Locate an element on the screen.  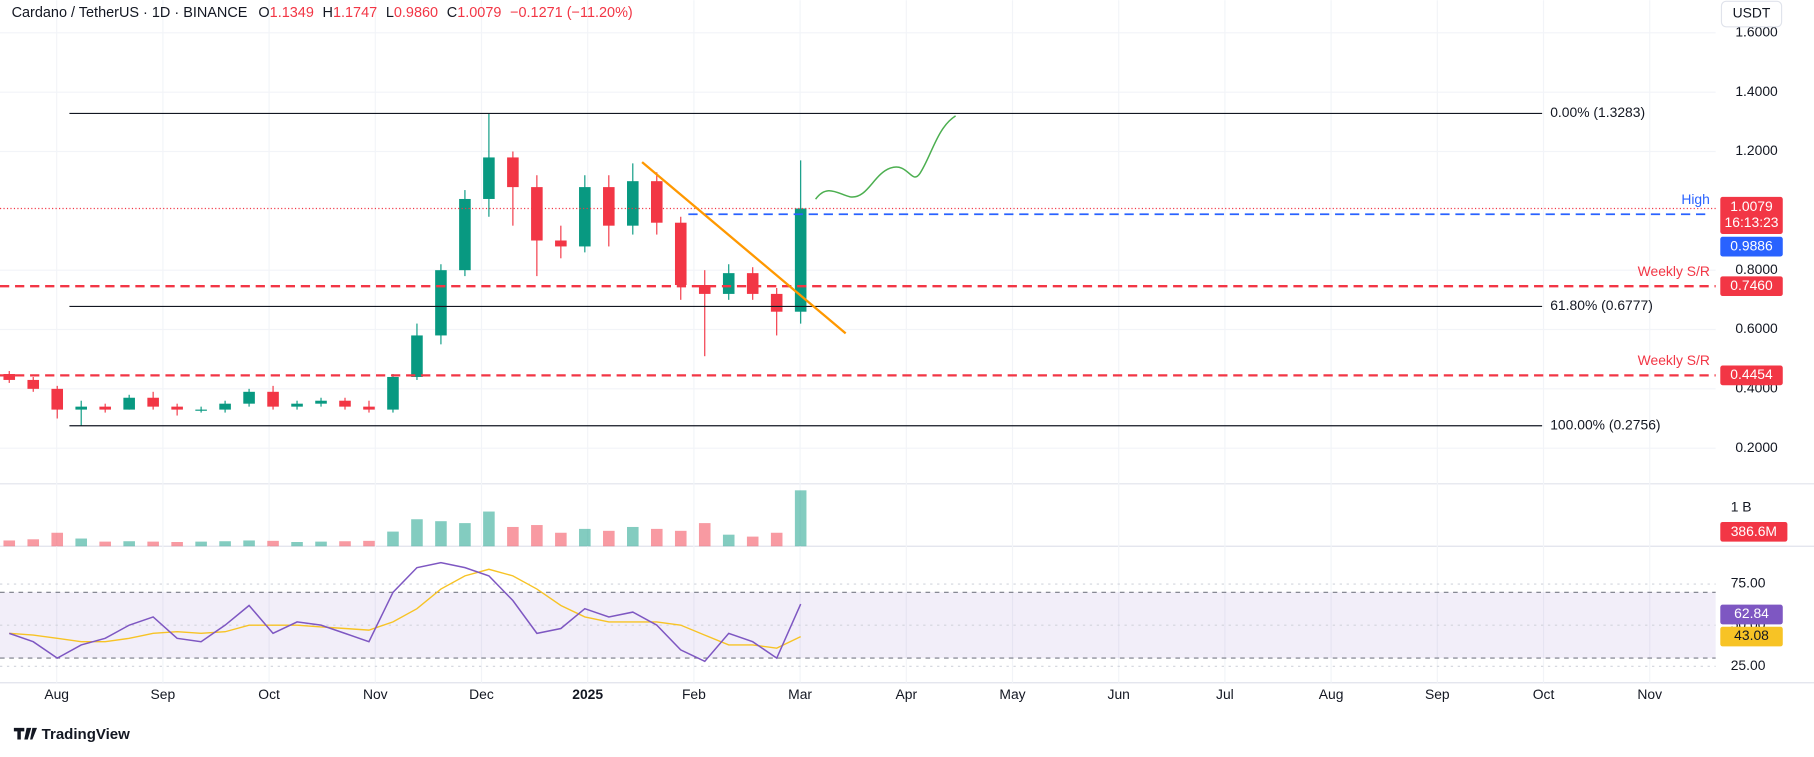
low-label: L is located at coordinates (390, 13).